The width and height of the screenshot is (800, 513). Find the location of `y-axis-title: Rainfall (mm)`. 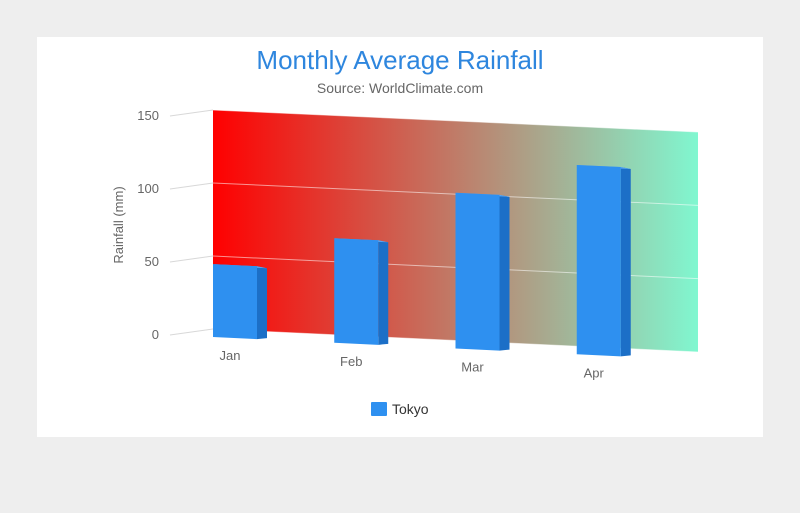

y-axis-title: Rainfall (mm) is located at coordinates (118, 224).